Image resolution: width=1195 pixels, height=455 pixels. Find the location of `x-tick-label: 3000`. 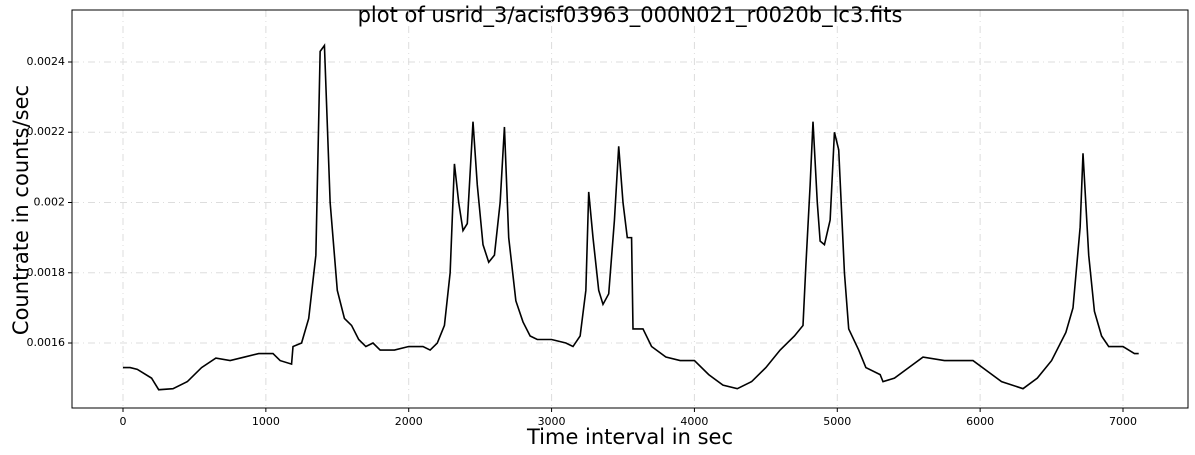

x-tick-label: 3000 is located at coordinates (552, 421).